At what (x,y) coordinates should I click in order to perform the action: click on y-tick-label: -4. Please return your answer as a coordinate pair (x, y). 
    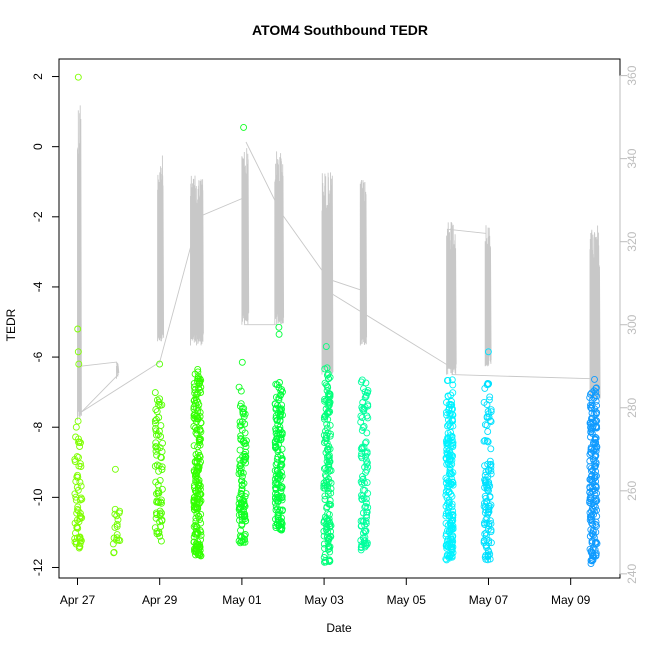
    Looking at the image, I should click on (38, 286).